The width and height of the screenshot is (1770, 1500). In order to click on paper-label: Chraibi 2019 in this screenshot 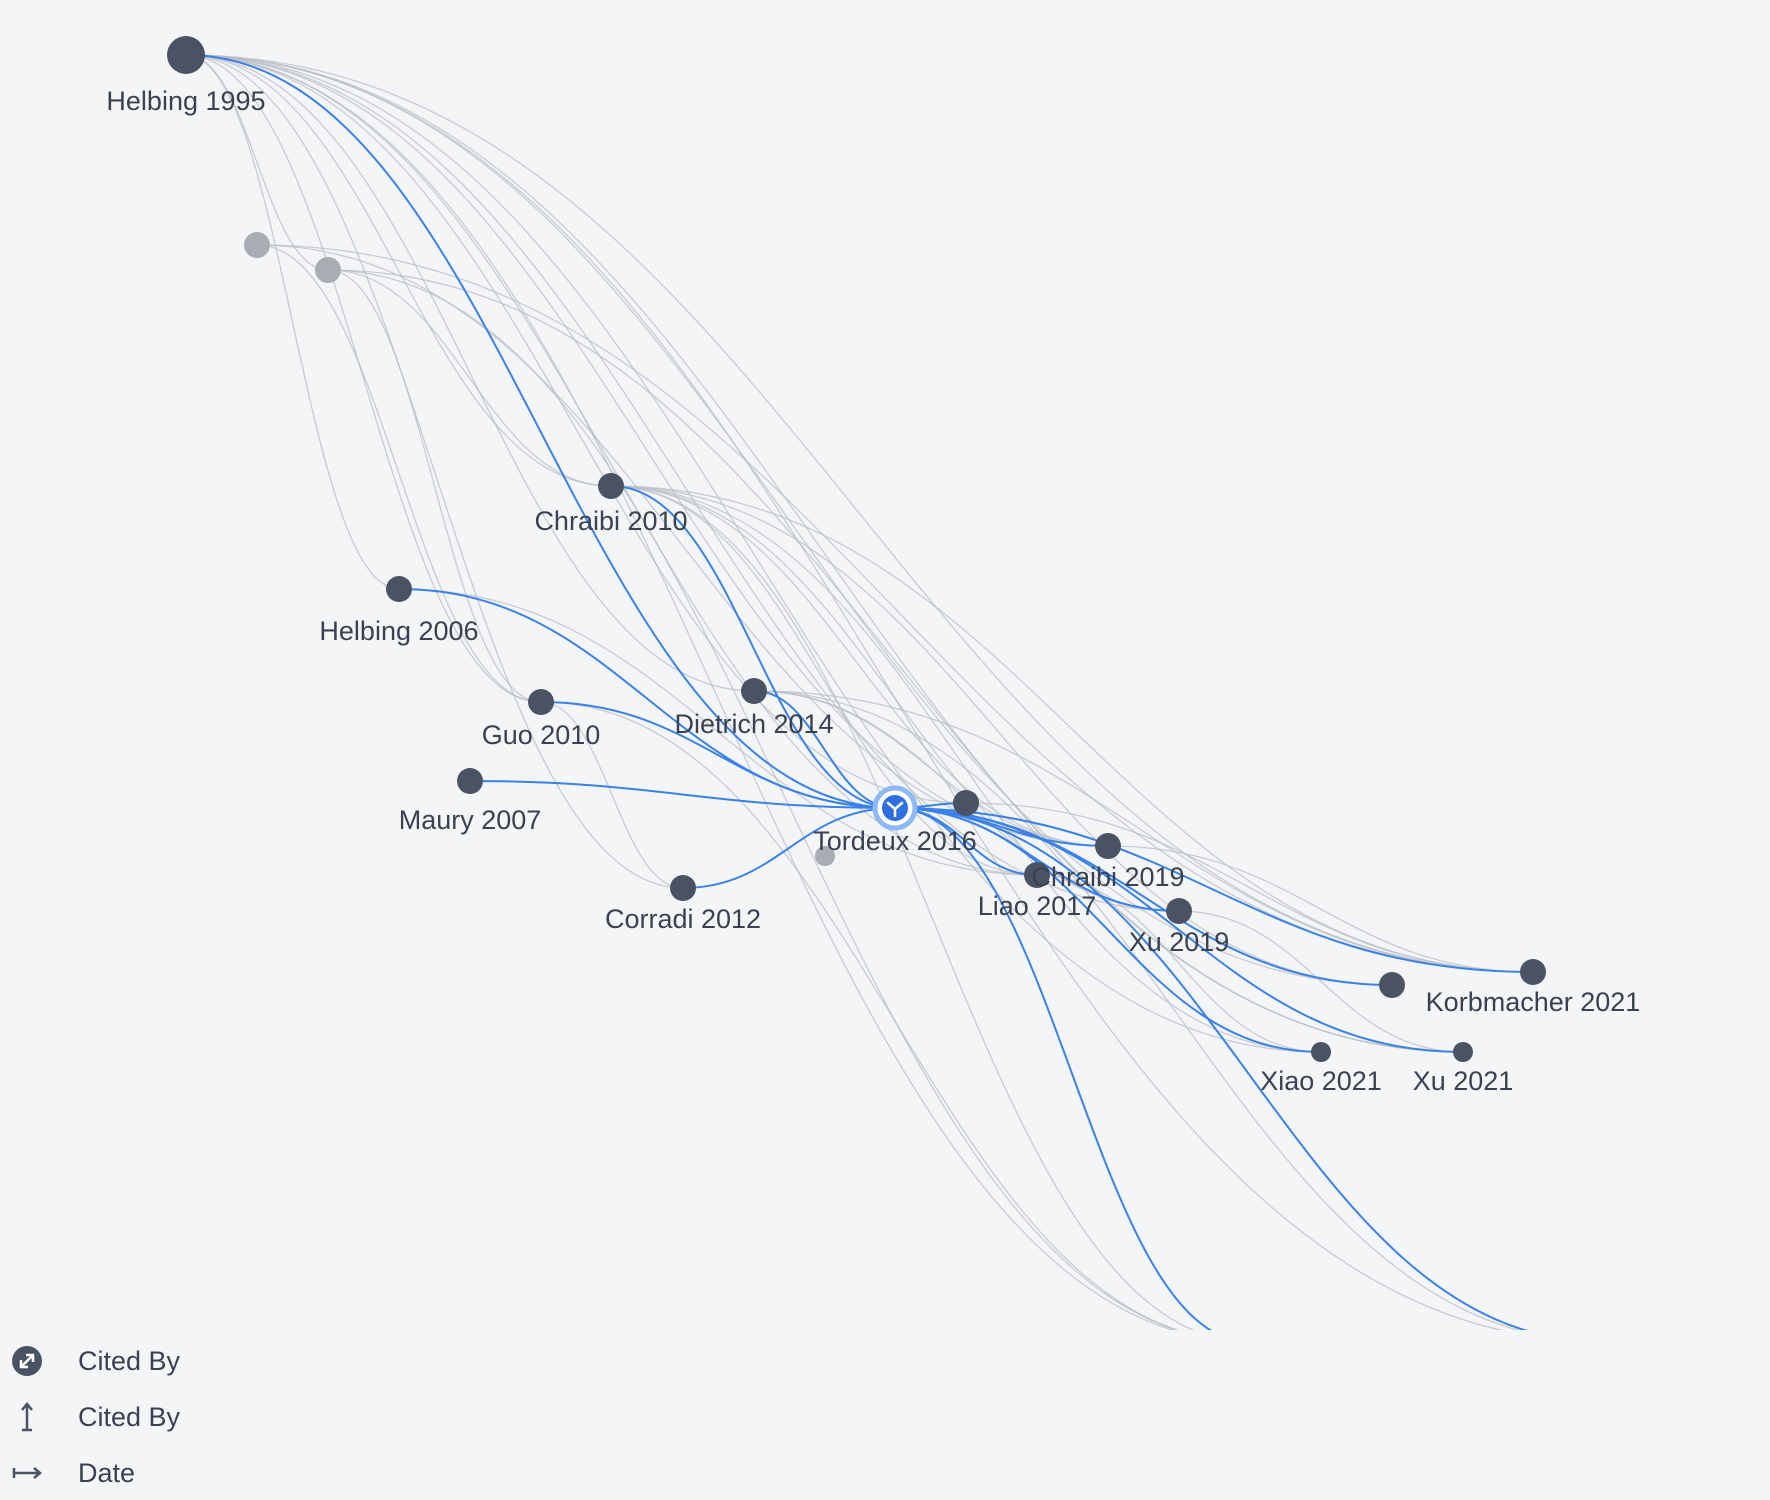, I will do `click(1107, 877)`.